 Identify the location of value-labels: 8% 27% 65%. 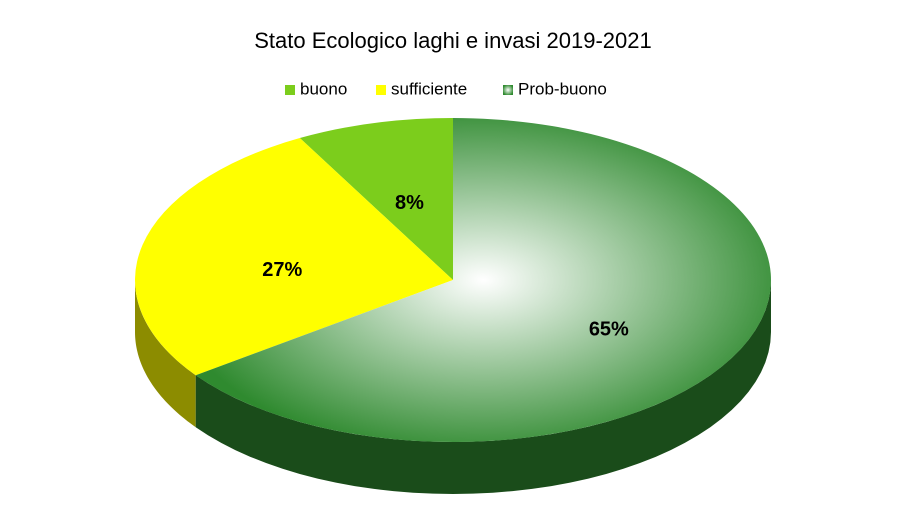
(445, 266).